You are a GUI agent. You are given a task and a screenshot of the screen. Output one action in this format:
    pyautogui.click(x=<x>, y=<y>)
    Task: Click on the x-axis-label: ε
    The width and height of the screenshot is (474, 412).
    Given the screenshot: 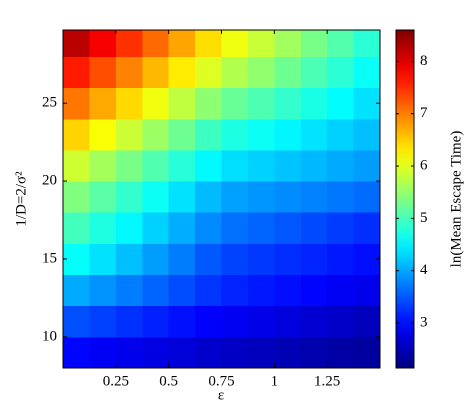 What is the action you would take?
    pyautogui.click(x=221, y=395)
    